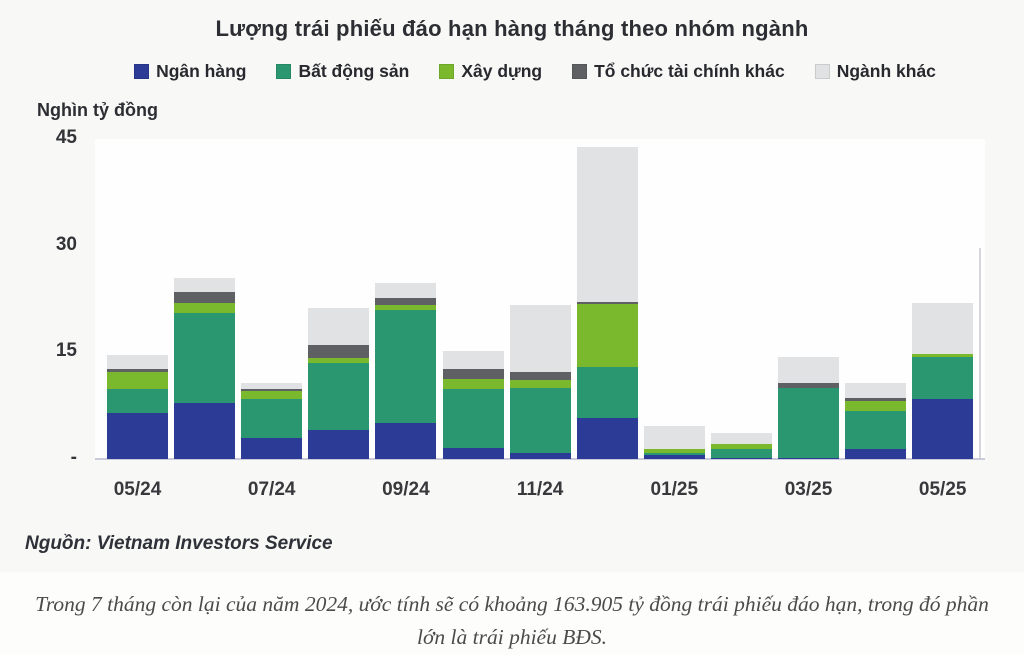 This screenshot has width=1024, height=655. I want to click on y-axis-tick-label: 15, so click(66, 351).